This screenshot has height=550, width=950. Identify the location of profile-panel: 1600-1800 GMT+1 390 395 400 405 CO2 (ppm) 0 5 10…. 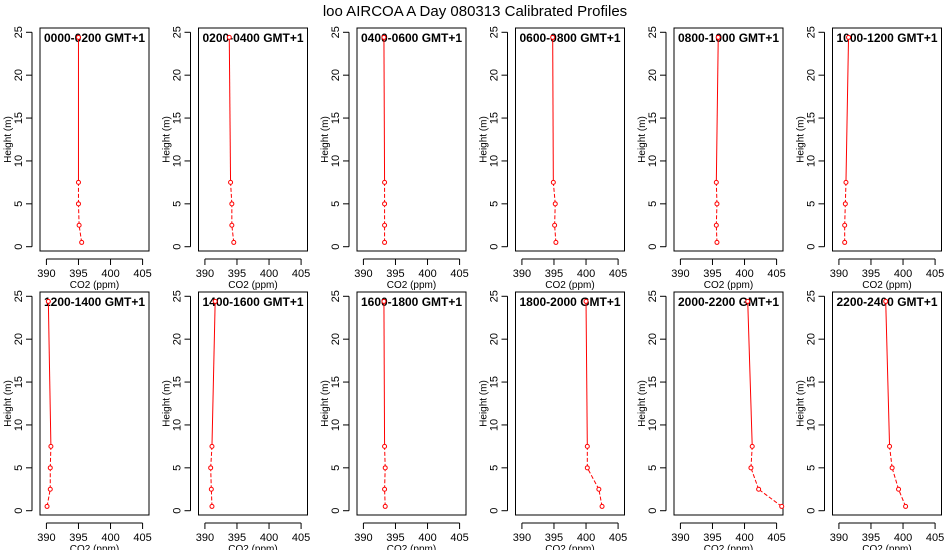
(394, 420).